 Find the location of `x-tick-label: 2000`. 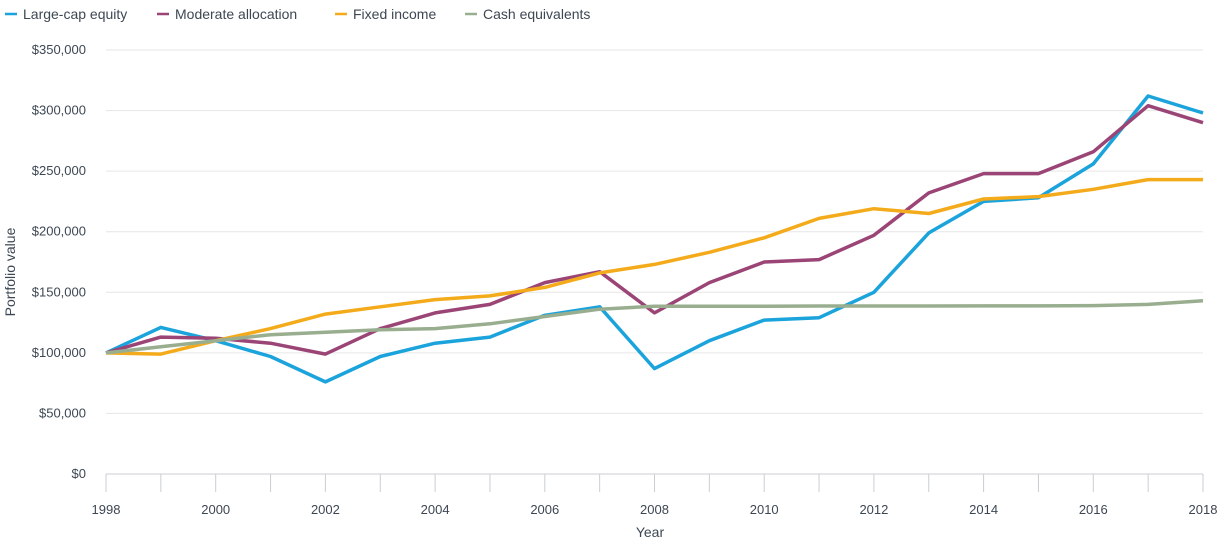

x-tick-label: 2000 is located at coordinates (215, 509).